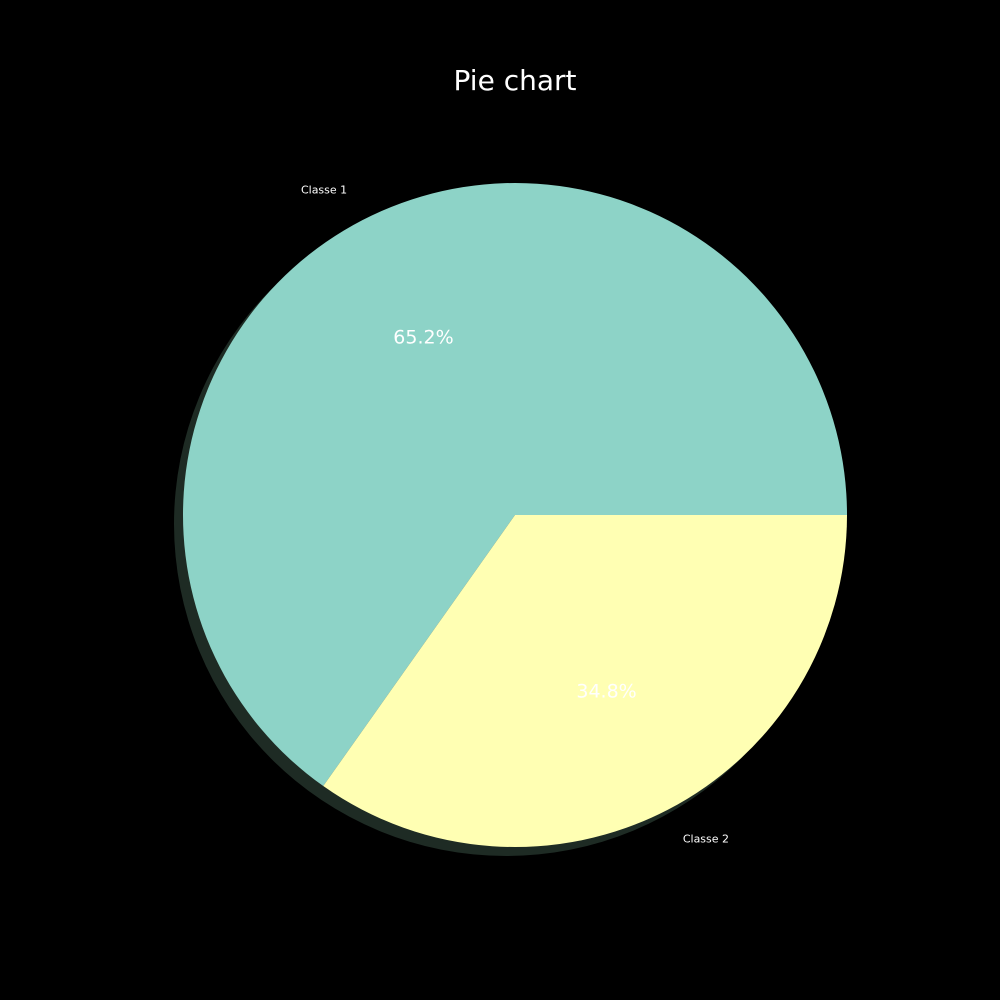 The width and height of the screenshot is (1000, 1000). What do you see at coordinates (423, 338) in the screenshot?
I see `slice-percent-1: 65.2%` at bounding box center [423, 338].